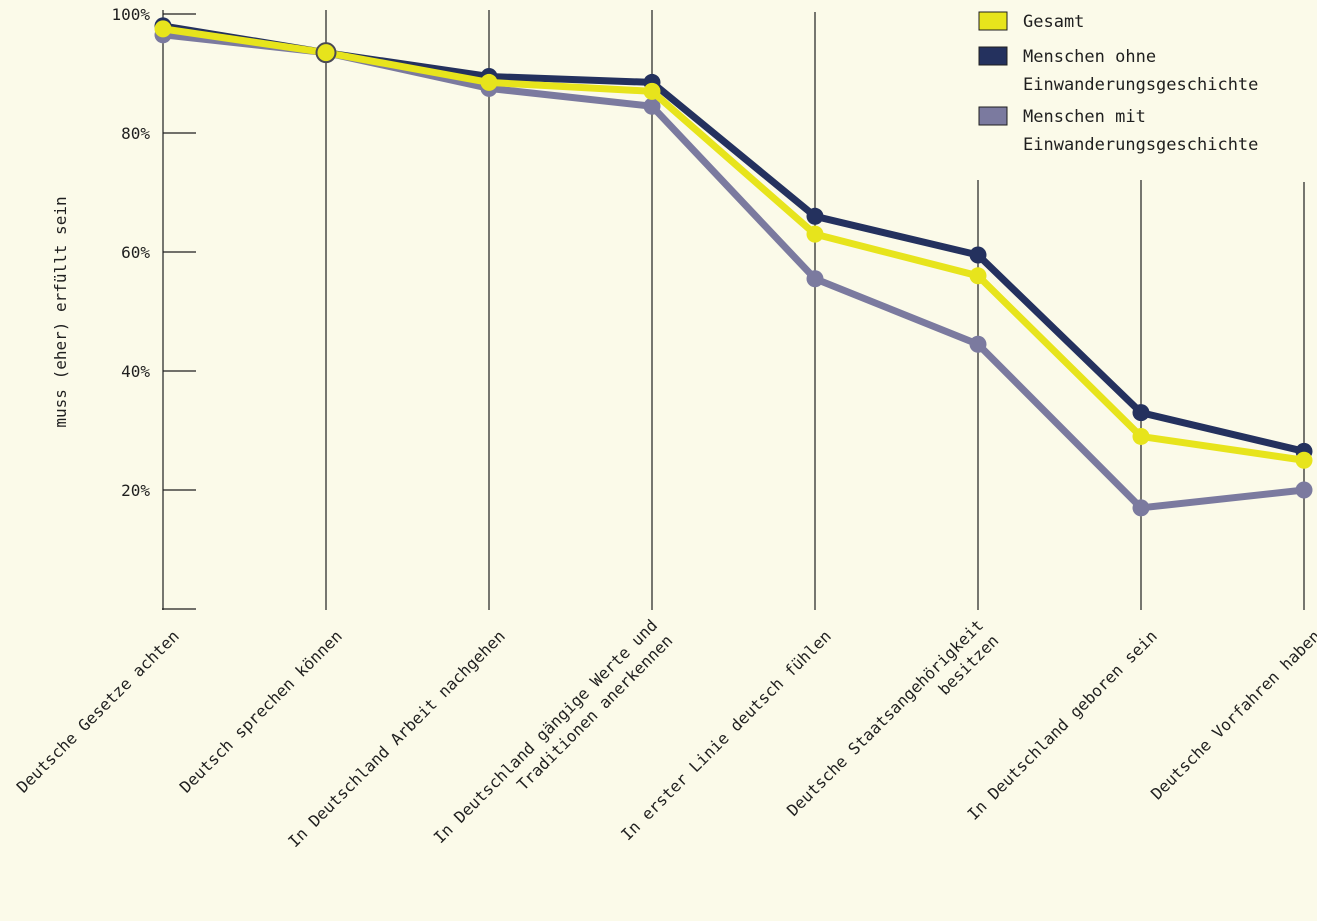  I want to click on y-axis-title: muss (eher) erfüllt sein, so click(60, 311).